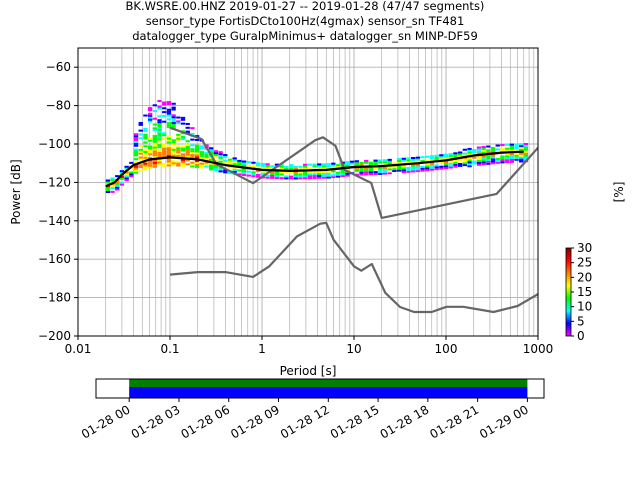  I want to click on y-tick-label: −140, so click(54, 221).